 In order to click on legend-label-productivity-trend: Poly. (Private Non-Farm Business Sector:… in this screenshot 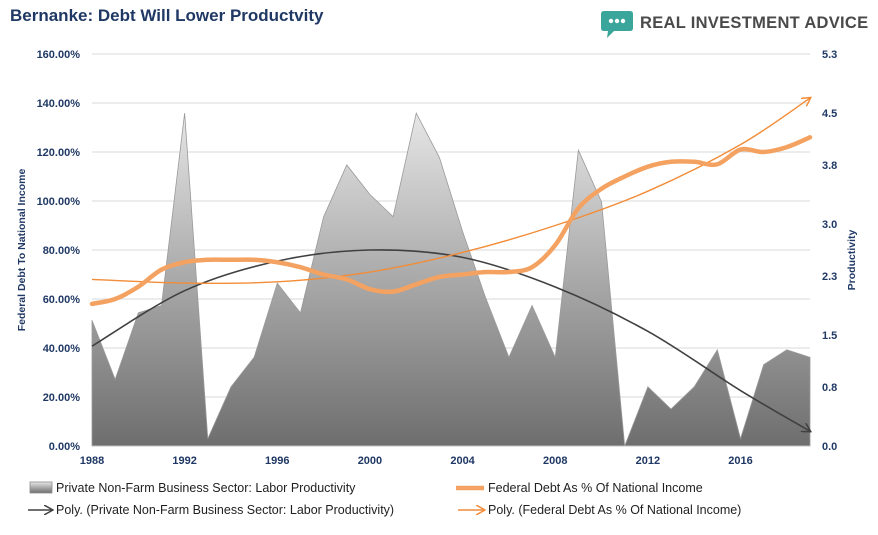, I will do `click(225, 510)`.